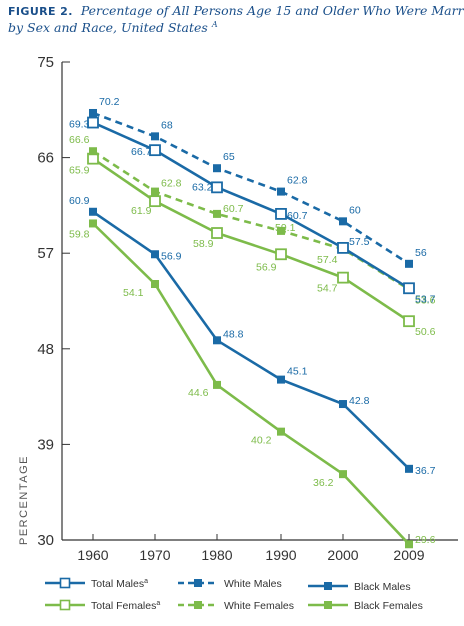 This screenshot has height=626, width=464. I want to click on x-tick-label: 2000, so click(342, 555).